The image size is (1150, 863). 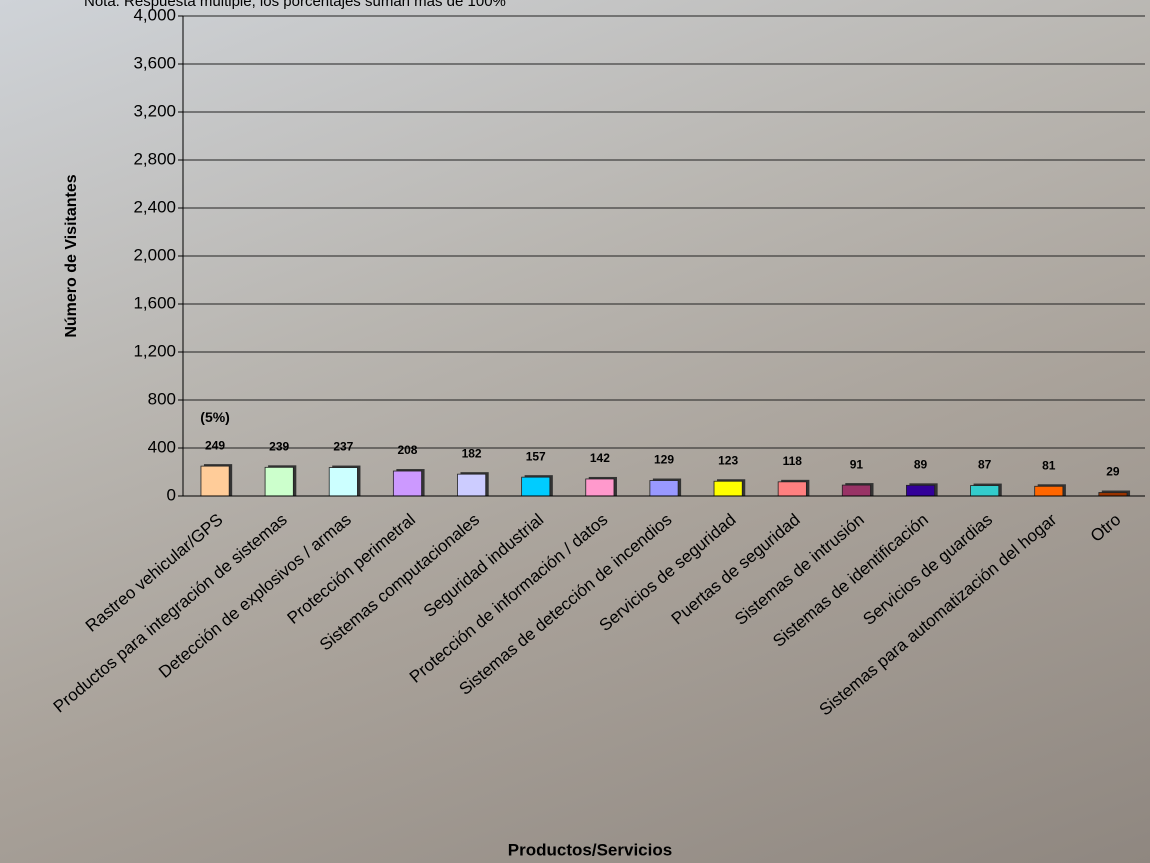 I want to click on x-tick-label: Otro, so click(x=1106, y=528).